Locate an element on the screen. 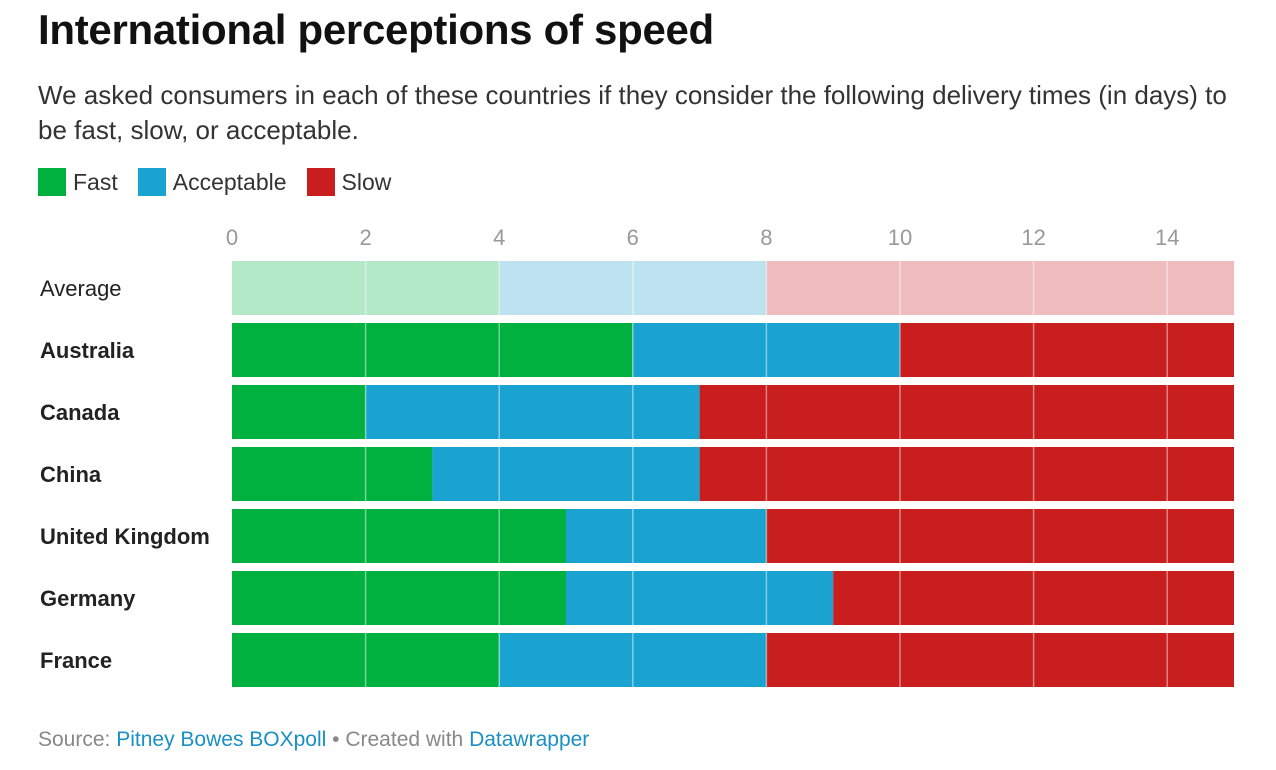 Image resolution: width=1276 pixels, height=770 pixels. x-tick-label: 2 is located at coordinates (365, 237).